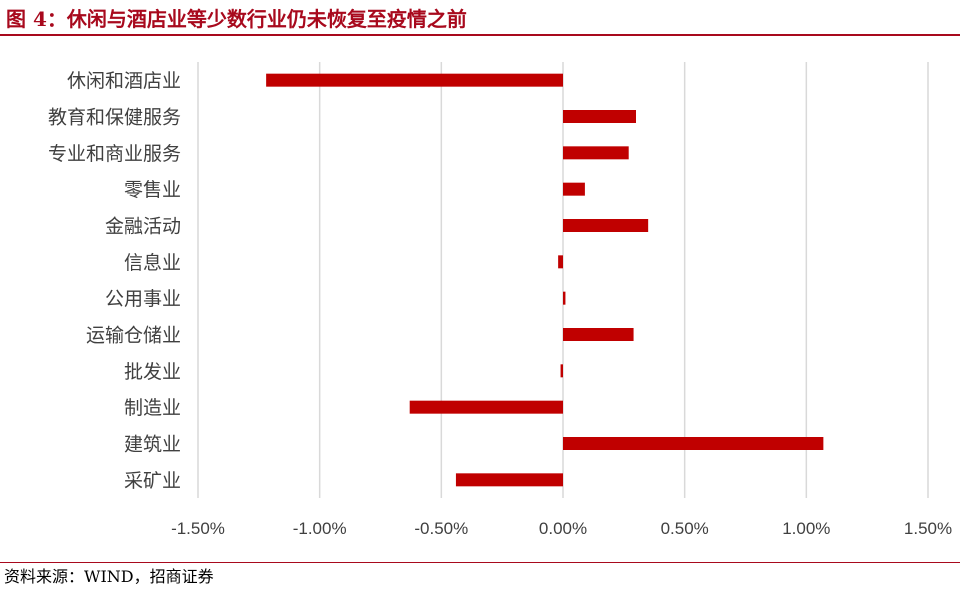  I want to click on x-tick-label: -1.00%, so click(320, 528).